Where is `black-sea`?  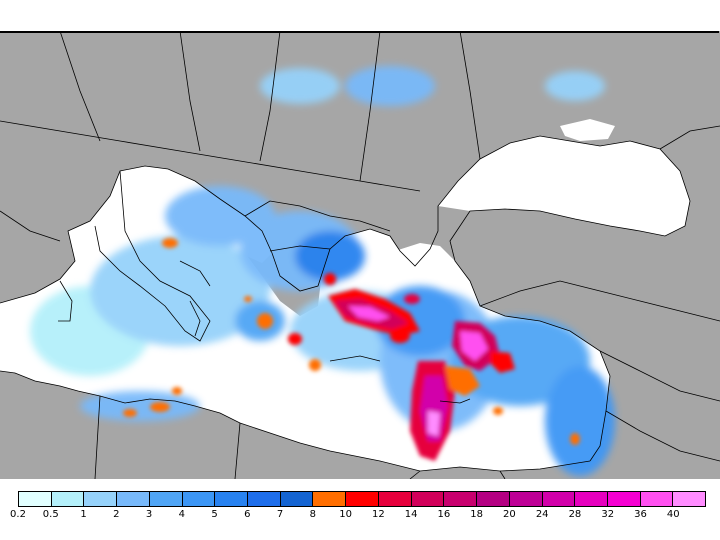
black-sea is located at coordinates (564, 186).